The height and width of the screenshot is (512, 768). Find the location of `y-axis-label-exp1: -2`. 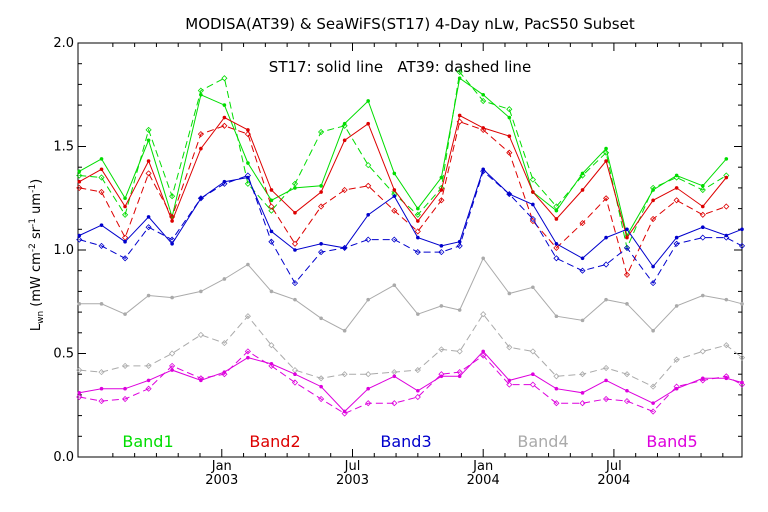

y-axis-label-exp1: -2 is located at coordinates (33, 247).